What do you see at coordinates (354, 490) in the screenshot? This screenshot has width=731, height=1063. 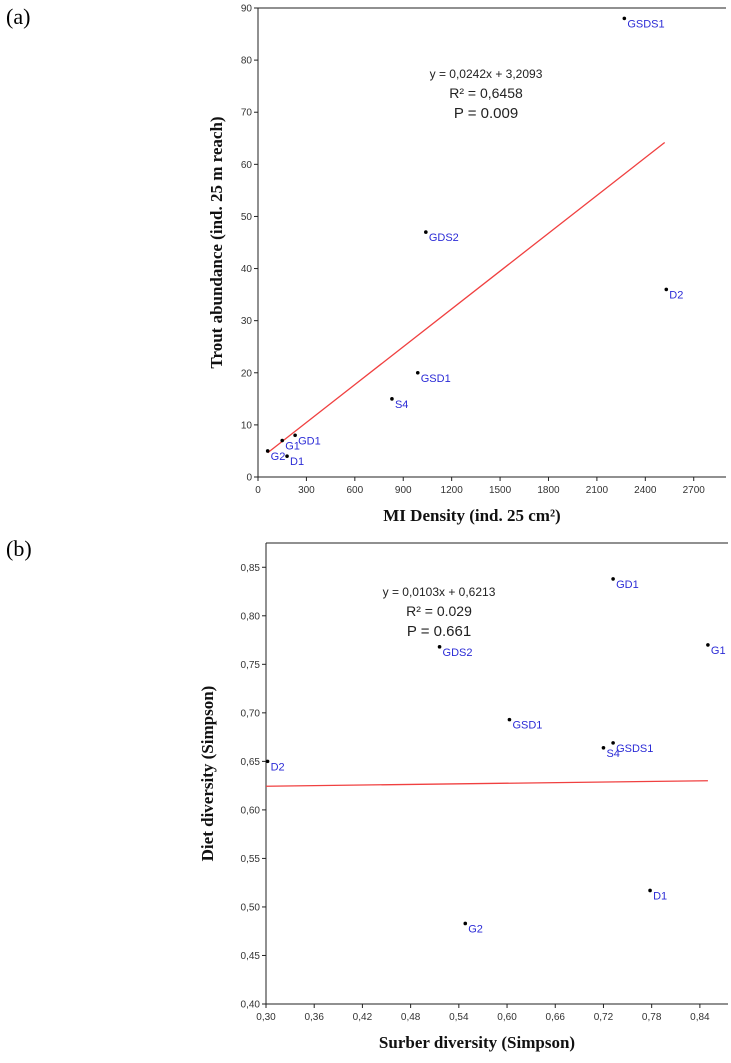 I see `x-tick-label: 600` at bounding box center [354, 490].